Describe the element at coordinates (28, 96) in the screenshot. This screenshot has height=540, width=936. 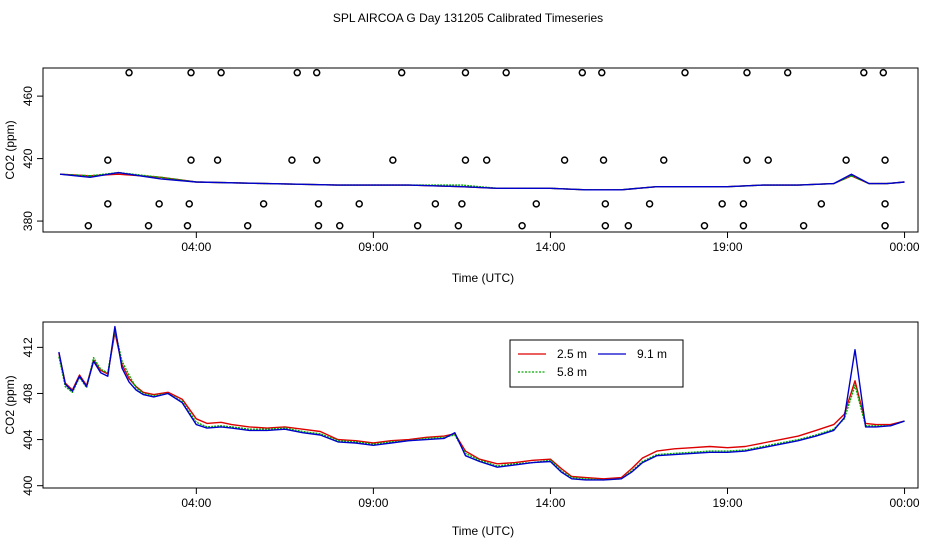
I see `top-y-tick-label: 460` at that location.